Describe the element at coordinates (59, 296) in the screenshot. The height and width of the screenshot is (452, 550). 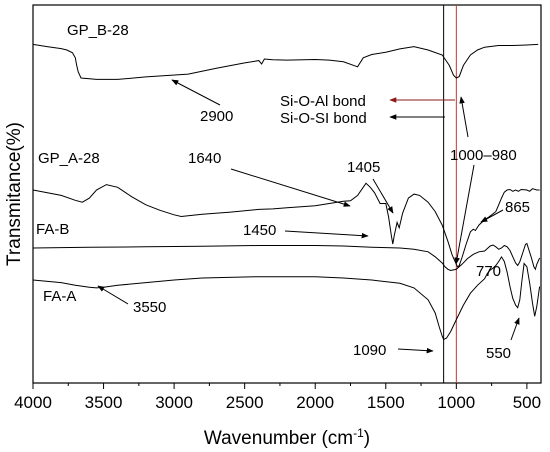
I see `series-label-fa-a: FA-A` at that location.